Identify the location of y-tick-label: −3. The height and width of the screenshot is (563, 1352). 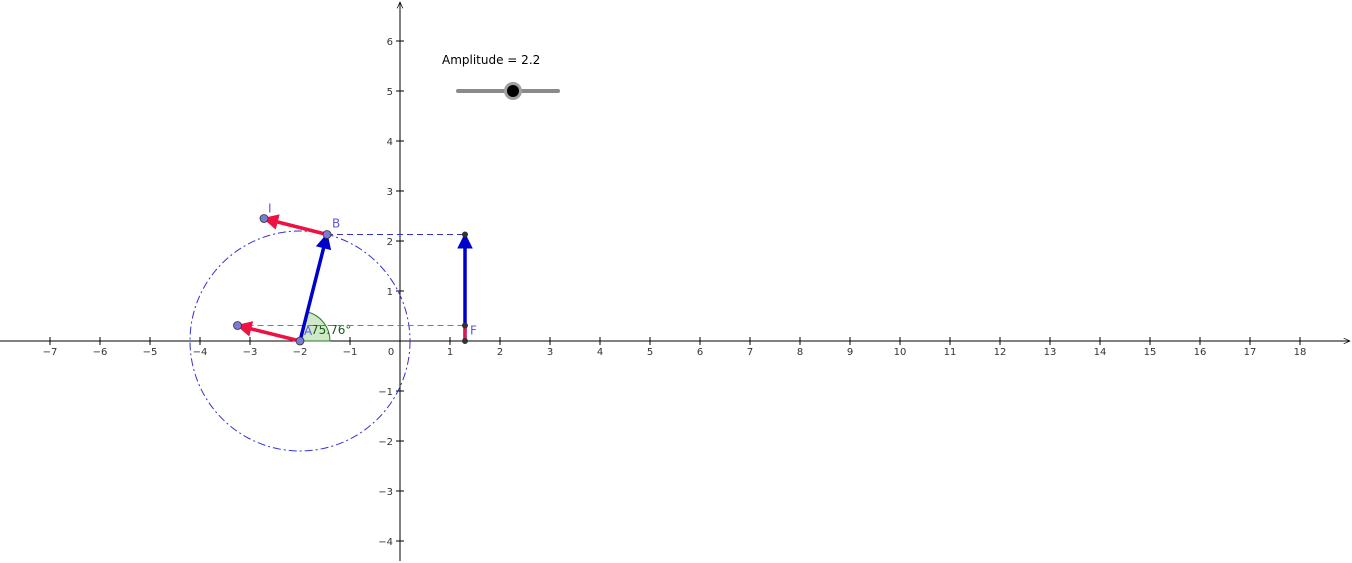
(385, 492).